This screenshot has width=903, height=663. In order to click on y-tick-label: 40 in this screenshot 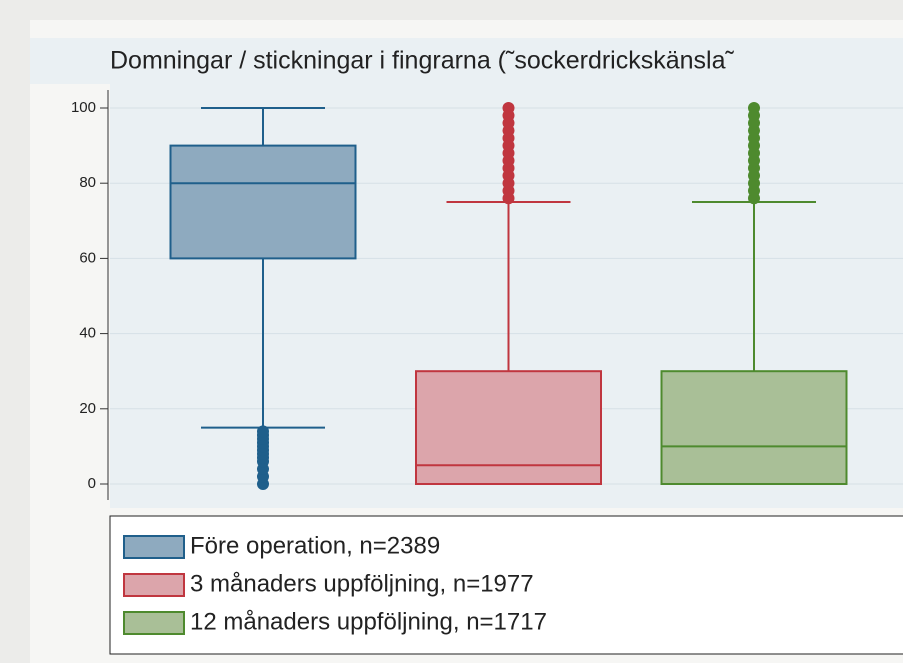, I will do `click(87, 333)`.